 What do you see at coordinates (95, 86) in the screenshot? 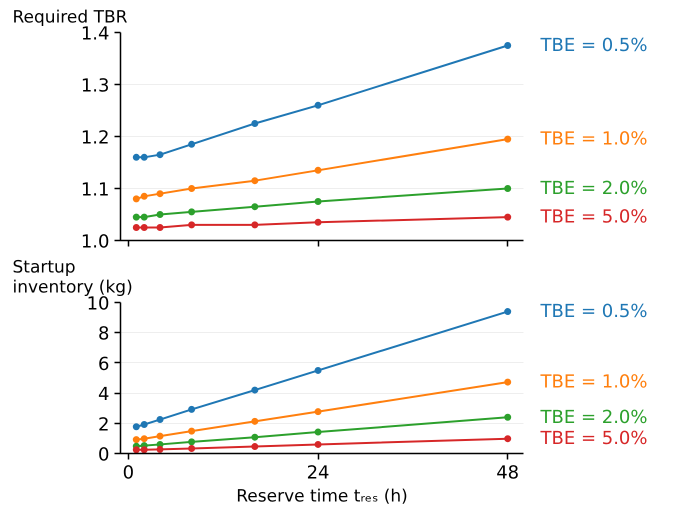
I see `y-tick-label: 1.3` at bounding box center [95, 86].